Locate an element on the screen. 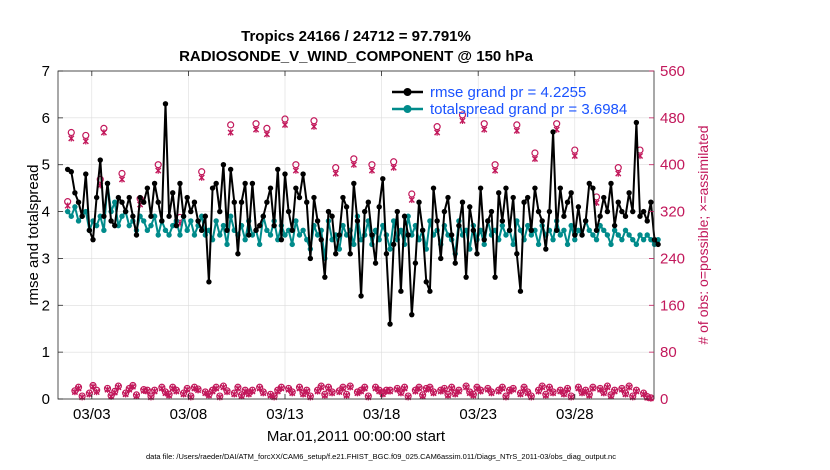 Image resolution: width=830 pixels, height=470 pixels. legend-spread-marker is located at coordinates (407, 109).